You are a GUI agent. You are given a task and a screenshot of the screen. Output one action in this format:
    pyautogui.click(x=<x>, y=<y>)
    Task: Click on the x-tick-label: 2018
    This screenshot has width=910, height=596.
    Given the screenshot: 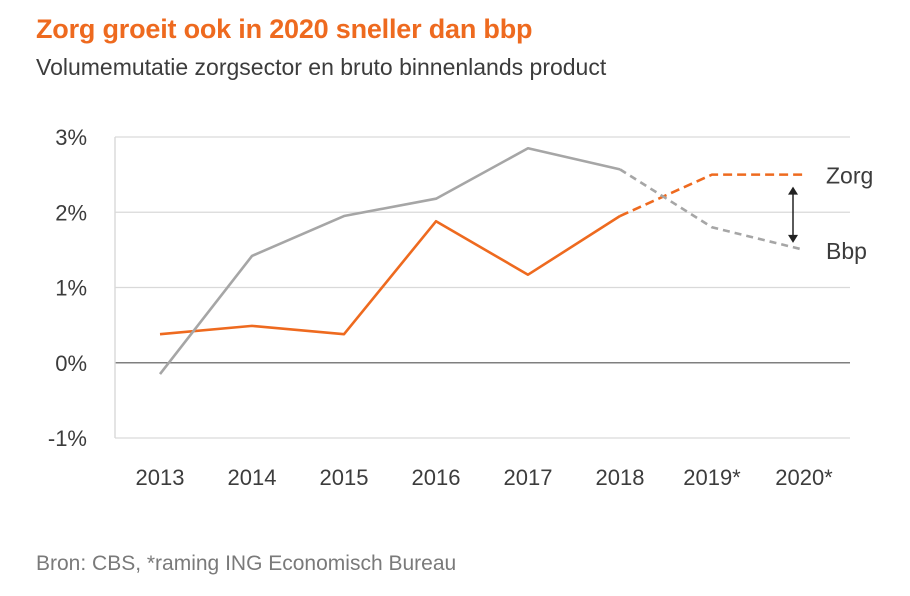 What is the action you would take?
    pyautogui.click(x=620, y=477)
    